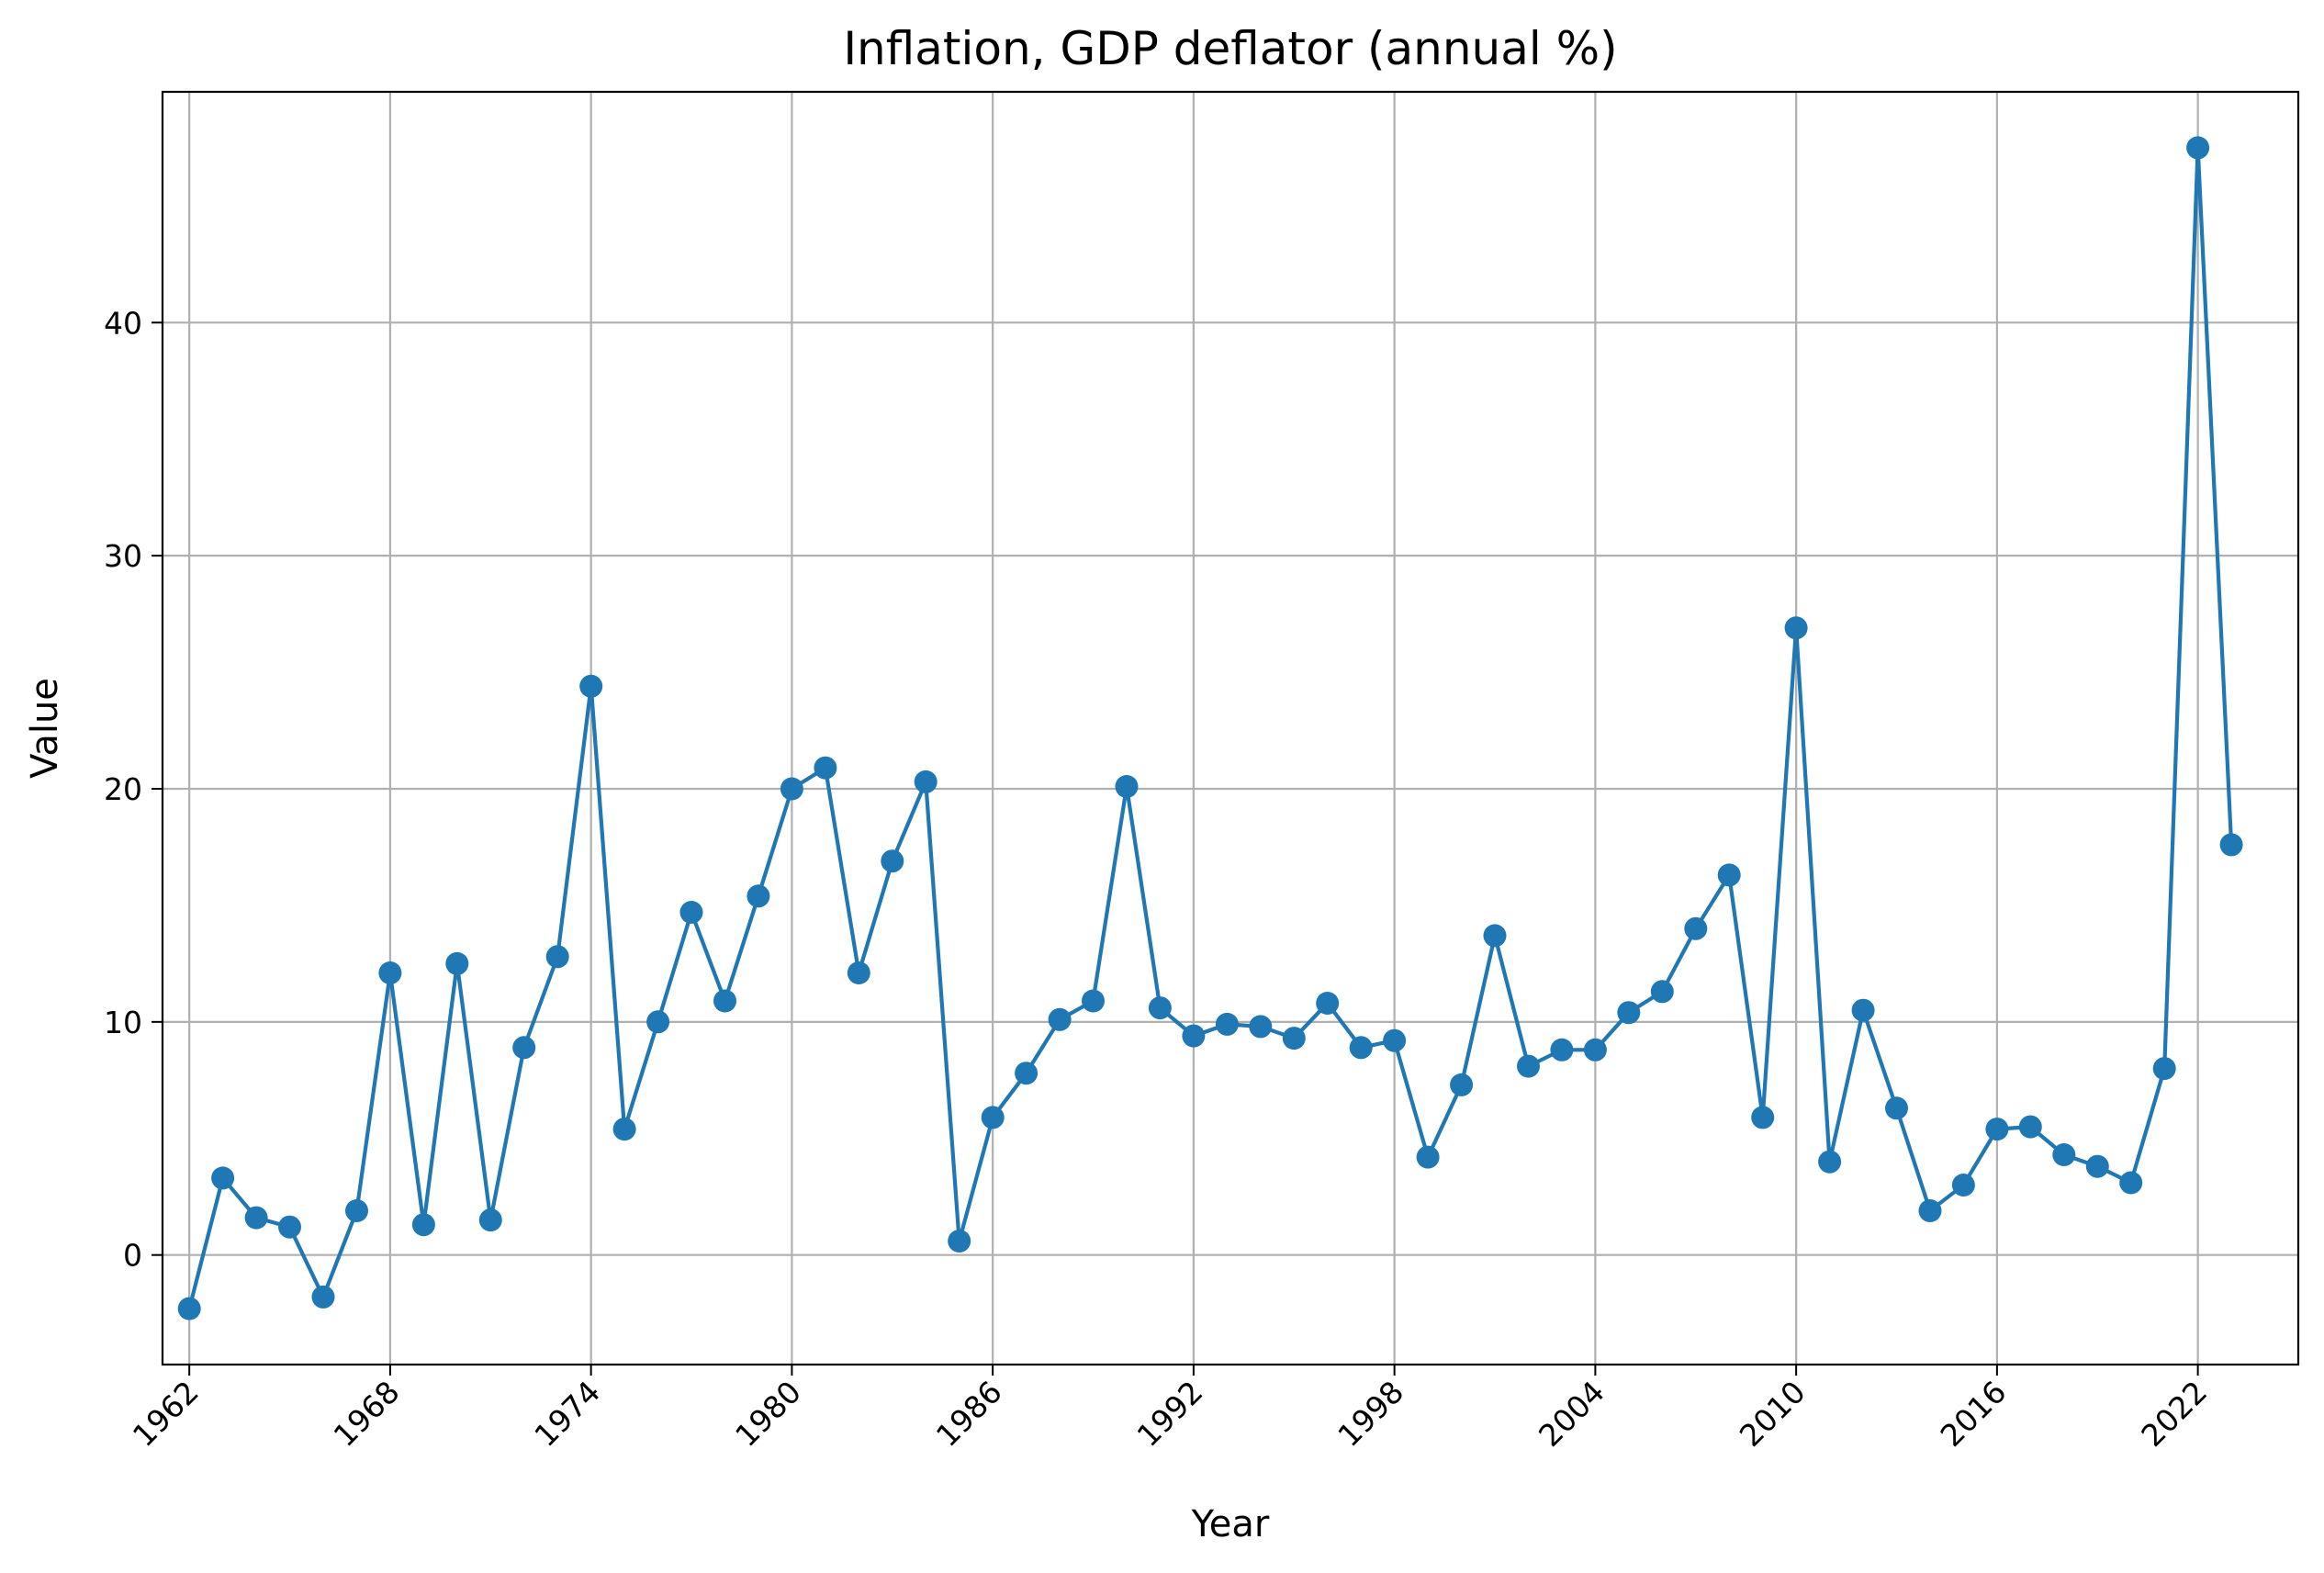 The height and width of the screenshot is (1573, 2324). I want to click on x-tick-label: 2022, so click(2174, 1414).